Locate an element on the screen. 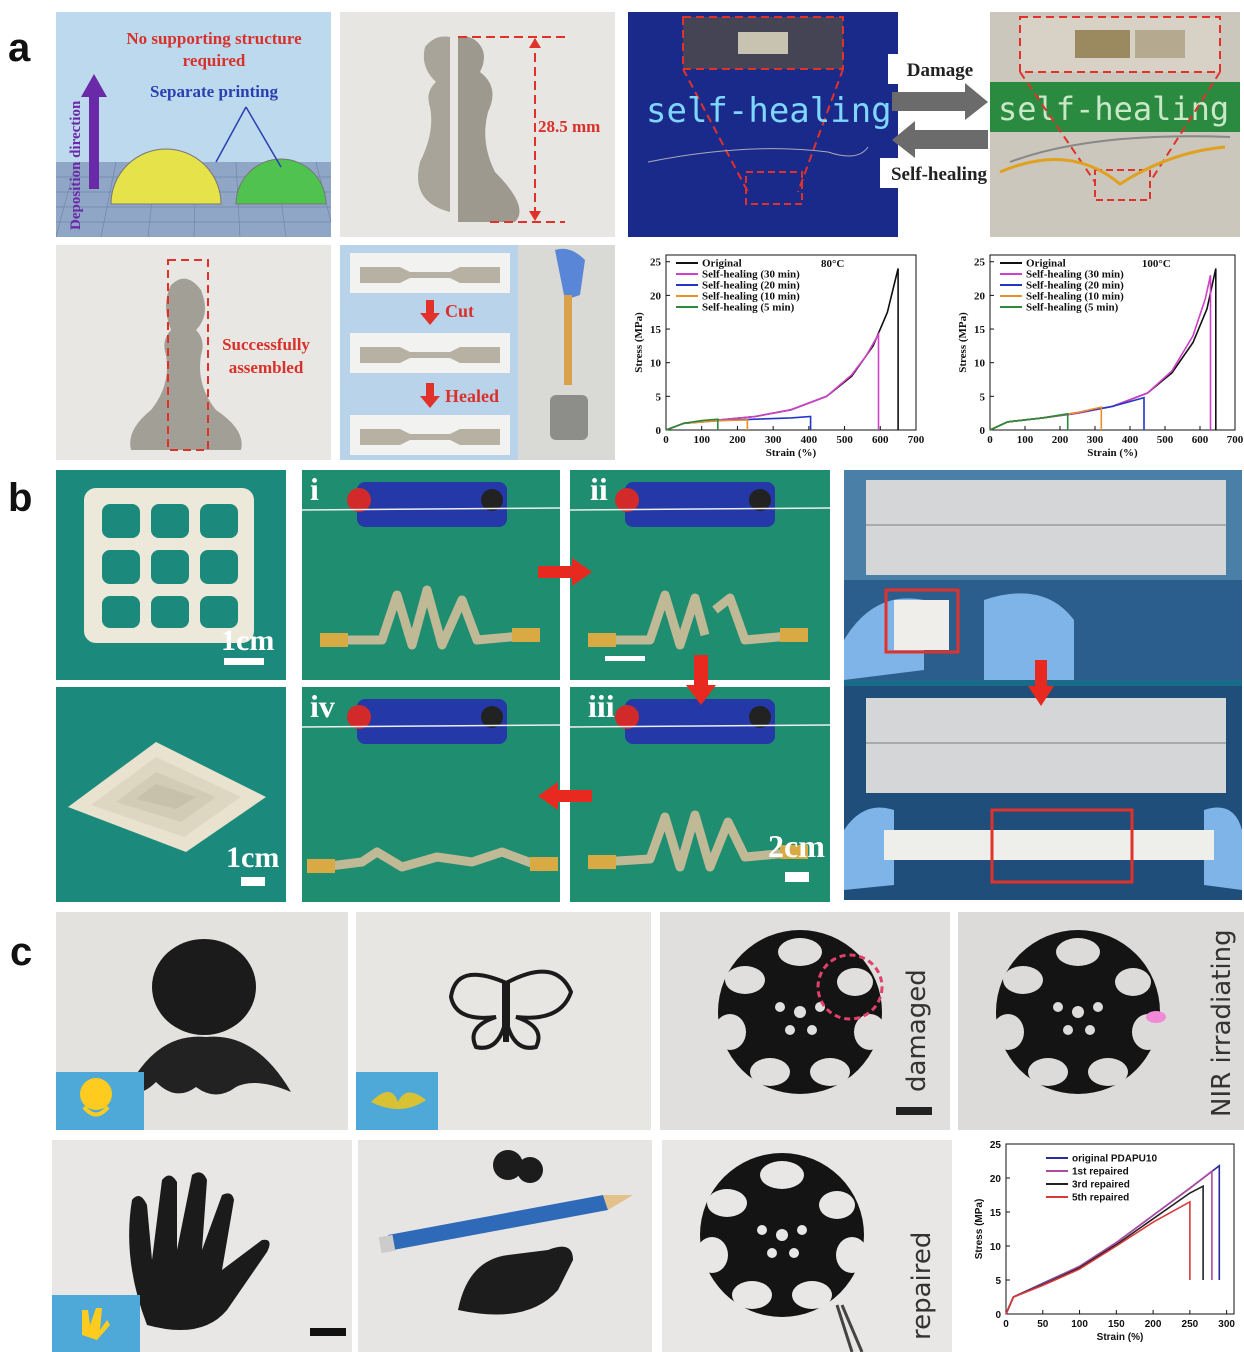  chart-title: 80°C is located at coordinates (832, 264).